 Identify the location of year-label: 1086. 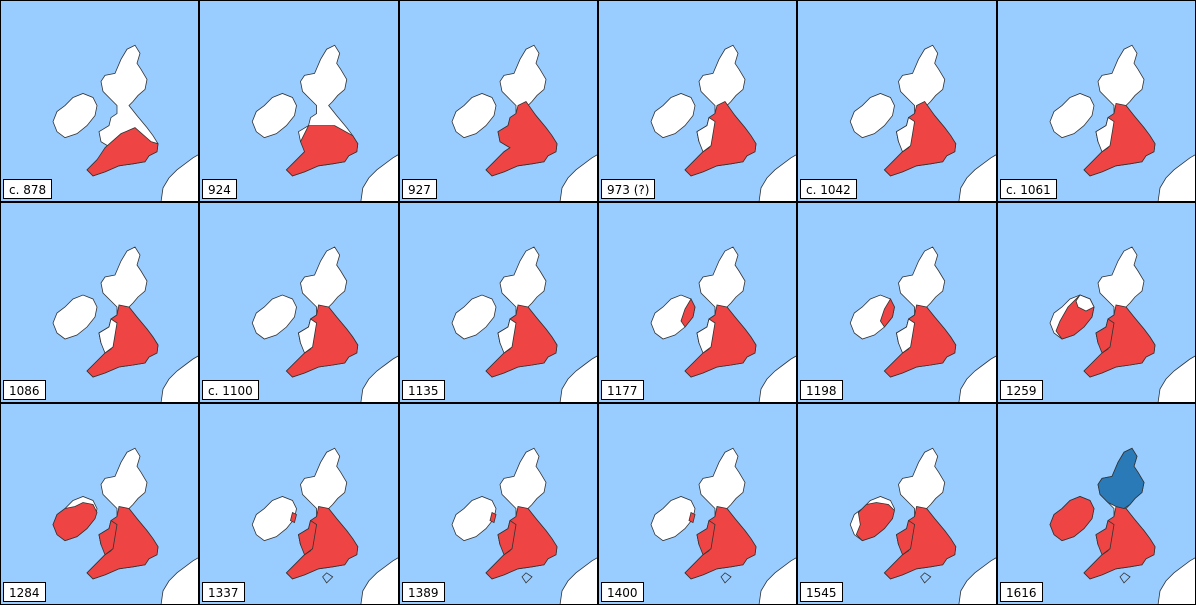
(24, 390).